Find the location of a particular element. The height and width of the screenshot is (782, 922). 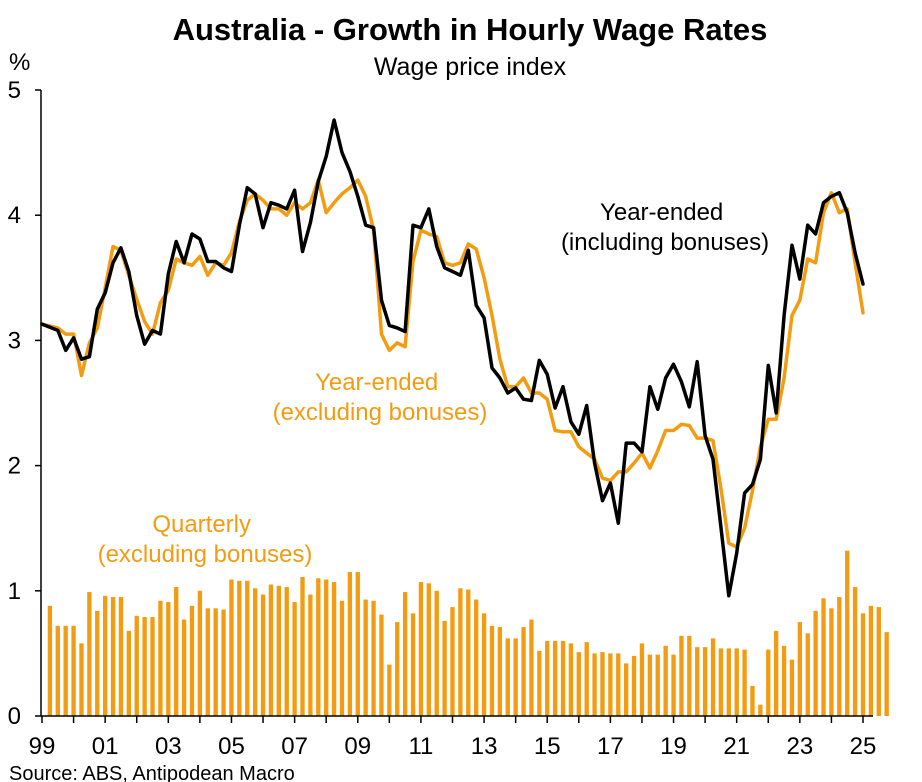

x-tick-label: 11 is located at coordinates (420, 746).